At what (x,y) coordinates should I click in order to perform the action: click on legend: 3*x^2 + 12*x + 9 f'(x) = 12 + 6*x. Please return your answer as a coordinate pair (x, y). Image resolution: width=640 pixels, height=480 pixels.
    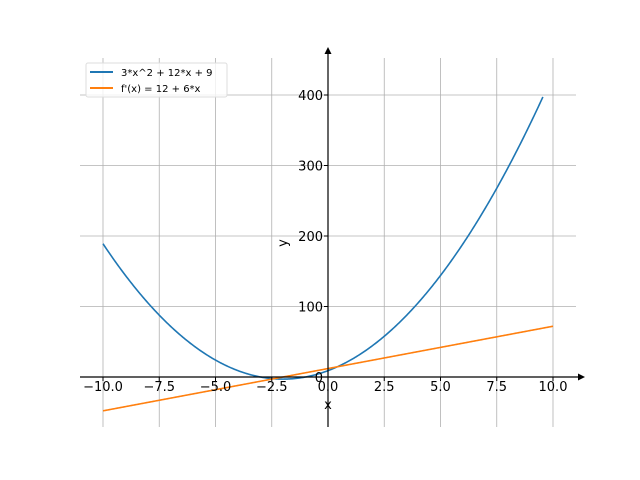
    Looking at the image, I should click on (156, 80).